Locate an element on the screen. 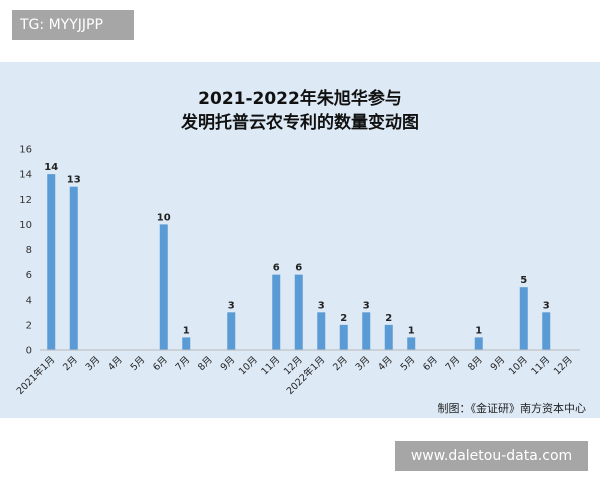  x-tick-label: 12月 is located at coordinates (563, 365).